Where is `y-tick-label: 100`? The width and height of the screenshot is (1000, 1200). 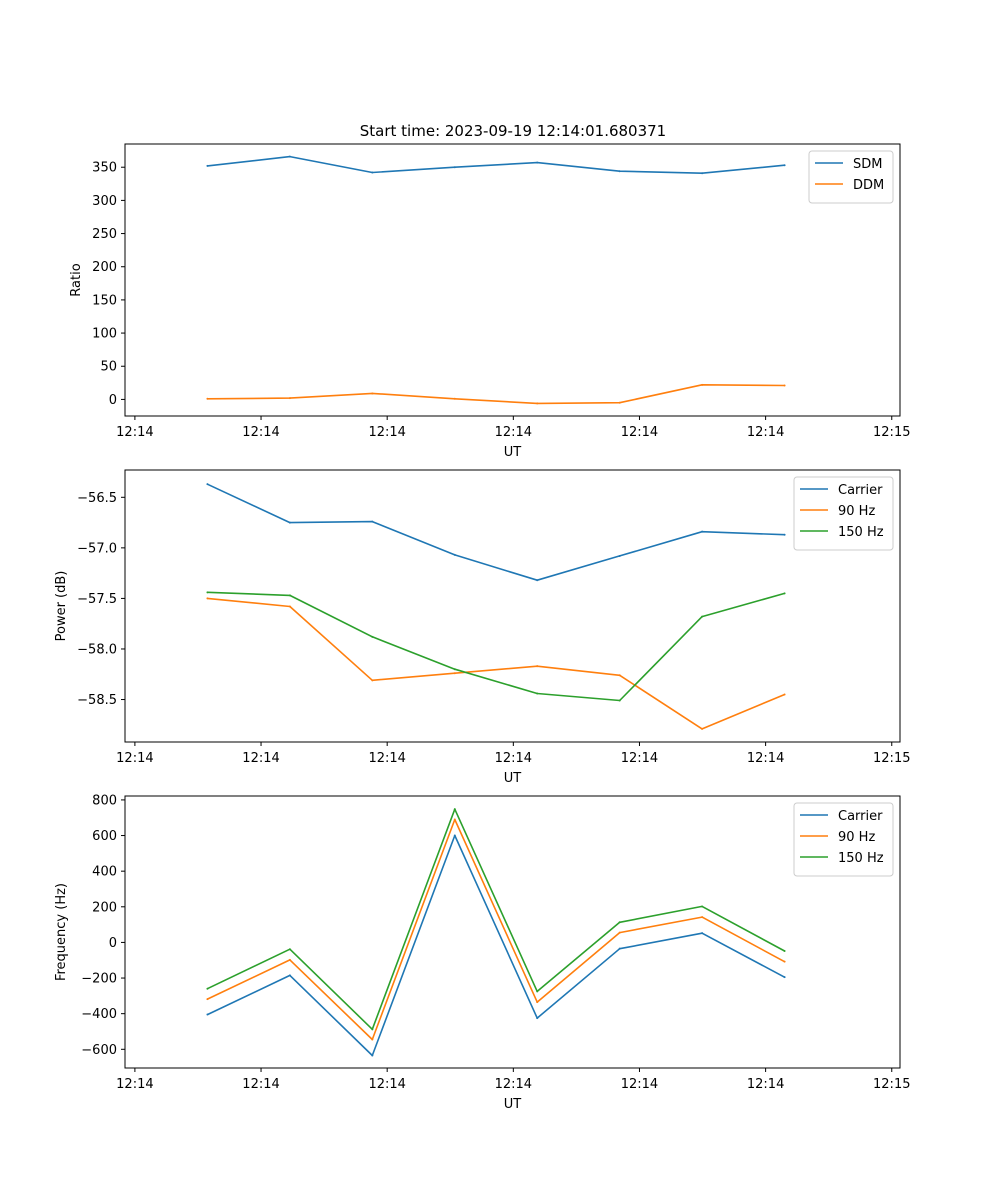
y-tick-label: 100 is located at coordinates (104, 334).